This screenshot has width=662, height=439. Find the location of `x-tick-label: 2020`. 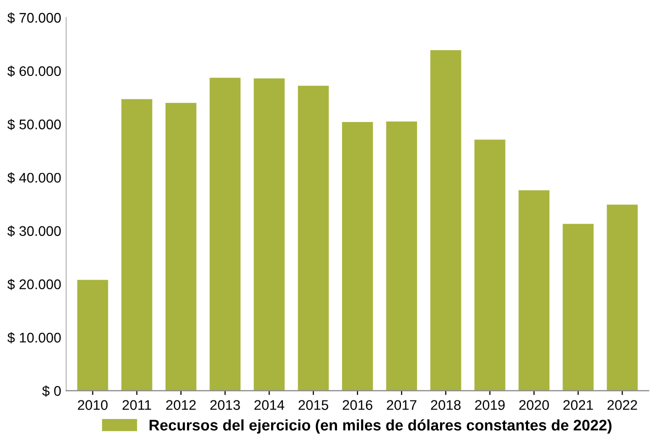

x-tick-label: 2020 is located at coordinates (534, 405).